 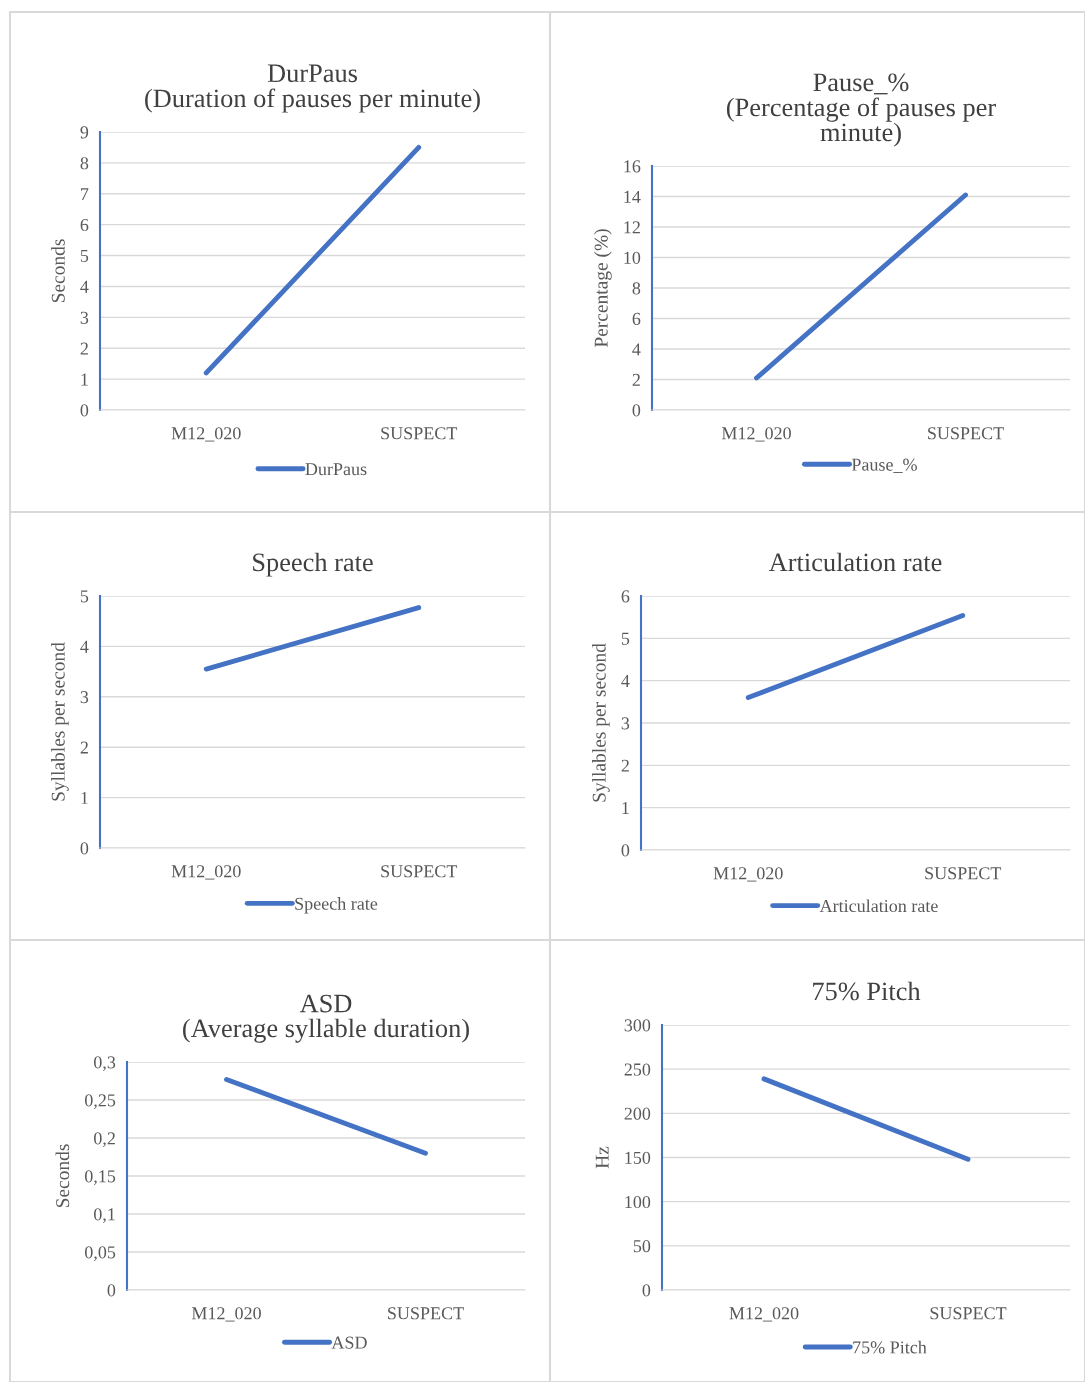 I want to click on y-tick-label: 300, so click(x=637, y=1025).